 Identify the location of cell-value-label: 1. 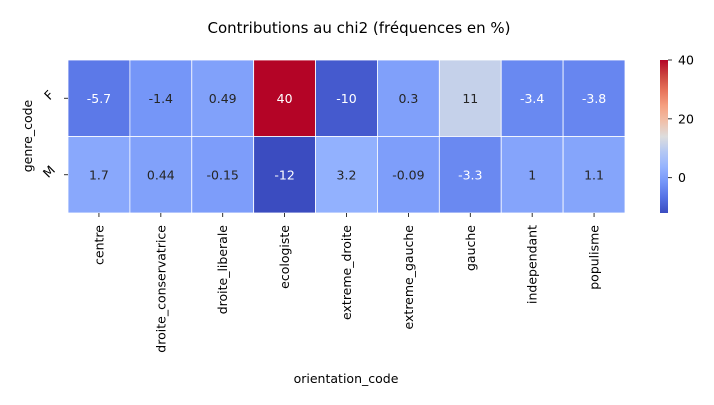
(532, 174).